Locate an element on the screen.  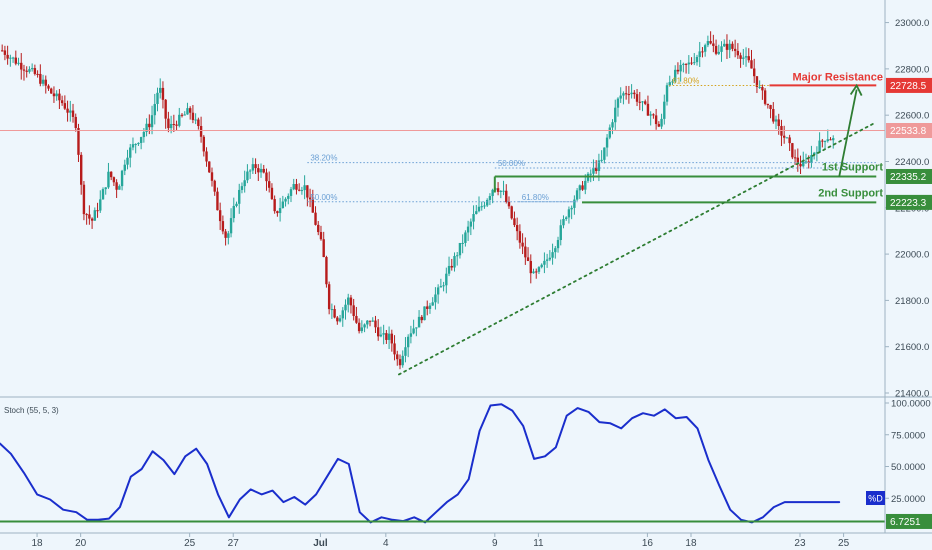
level-price-badge: 22223.3 is located at coordinates (909, 202).